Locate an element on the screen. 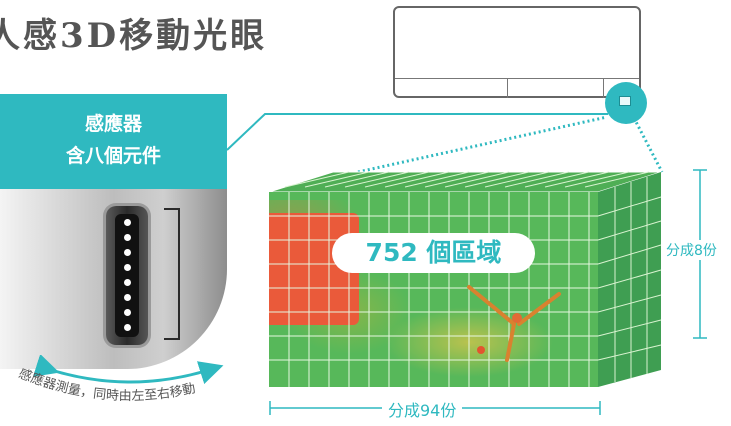 The width and height of the screenshot is (731, 426). double-arrow-icon is located at coordinates (128, 370).